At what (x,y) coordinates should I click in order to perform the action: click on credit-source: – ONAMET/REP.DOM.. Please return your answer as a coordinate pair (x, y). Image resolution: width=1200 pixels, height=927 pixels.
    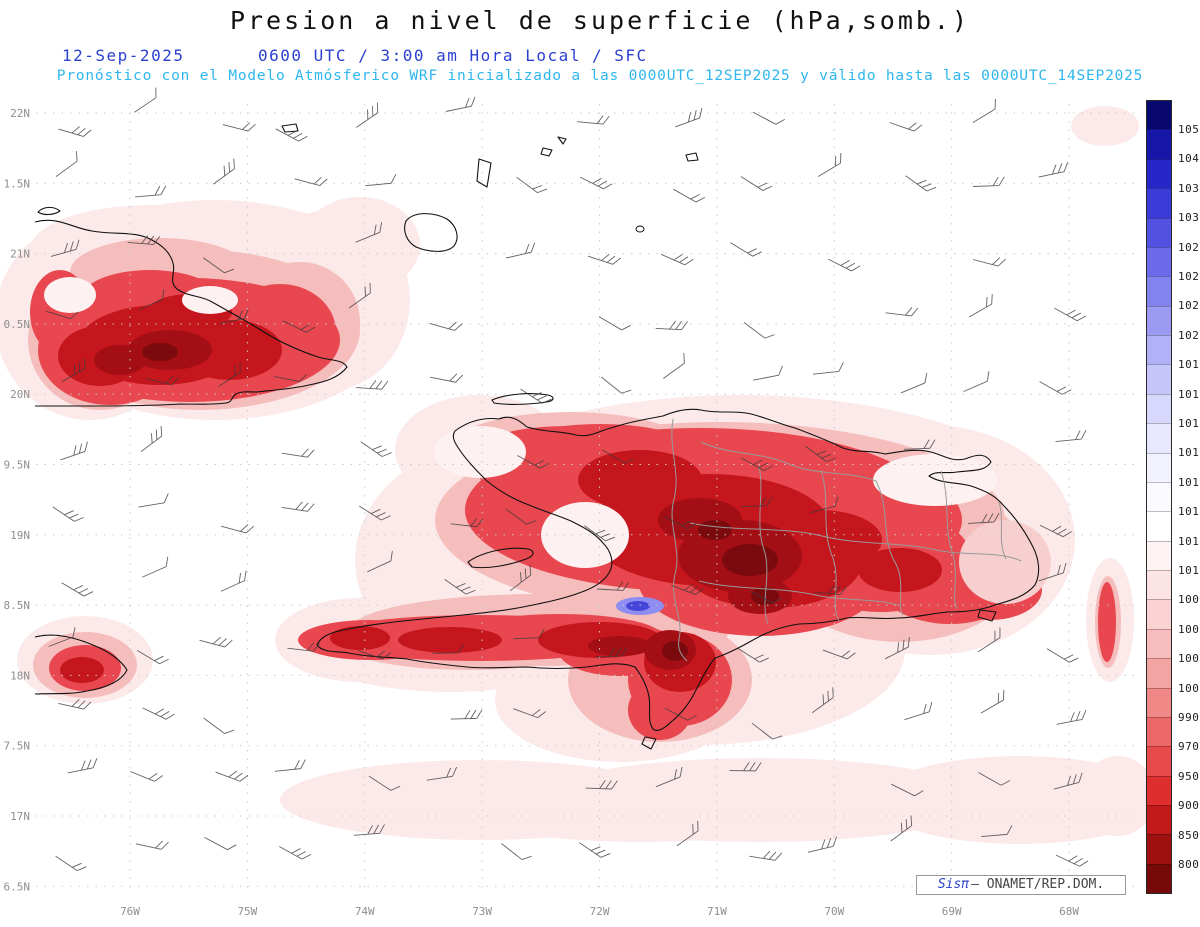
    Looking at the image, I should click on (1038, 884).